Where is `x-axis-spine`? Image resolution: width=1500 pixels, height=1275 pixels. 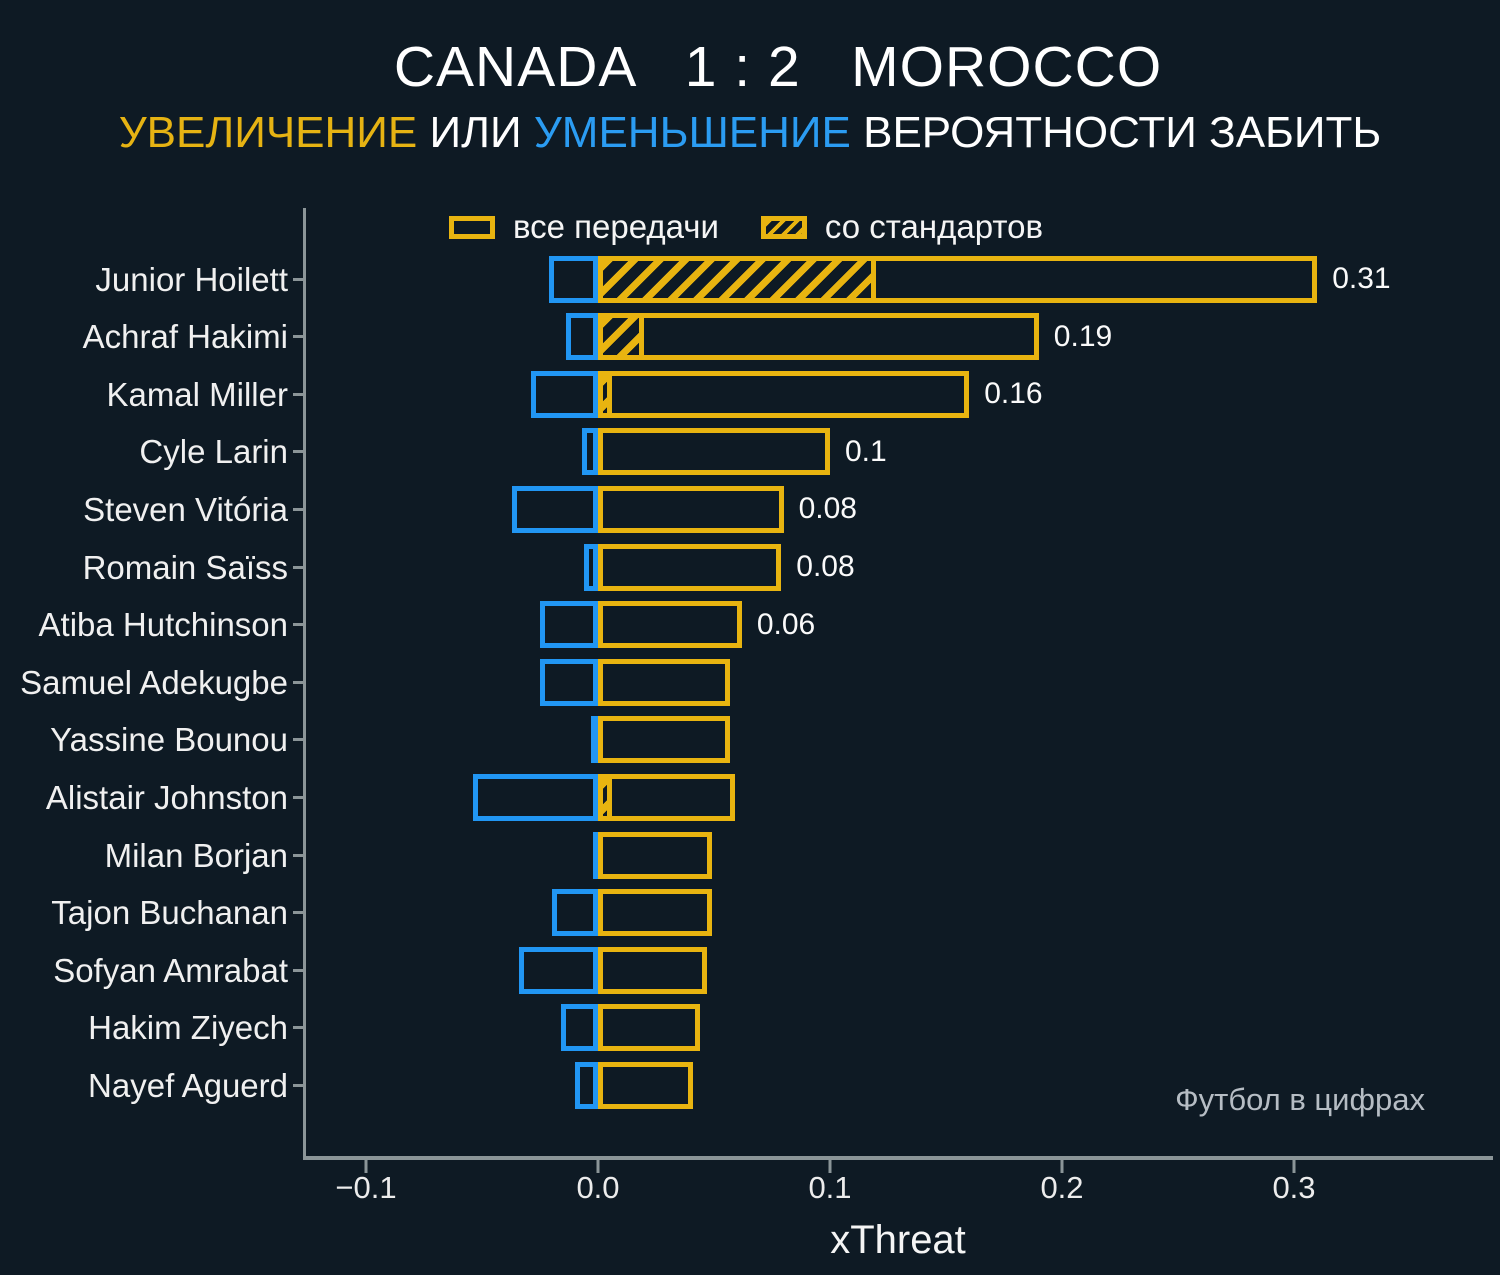
x-axis-spine is located at coordinates (898, 1158).